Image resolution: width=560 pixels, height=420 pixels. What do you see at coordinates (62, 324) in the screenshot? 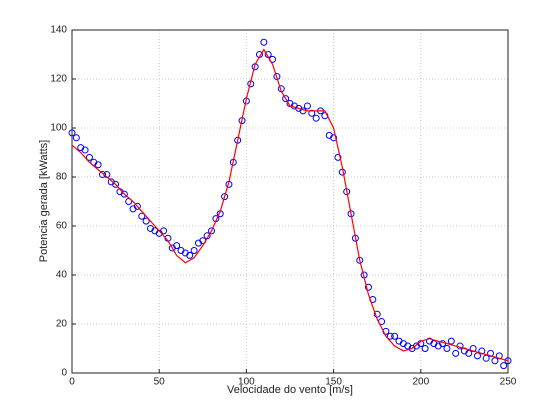
I see `y-tick-label: 20` at bounding box center [62, 324].